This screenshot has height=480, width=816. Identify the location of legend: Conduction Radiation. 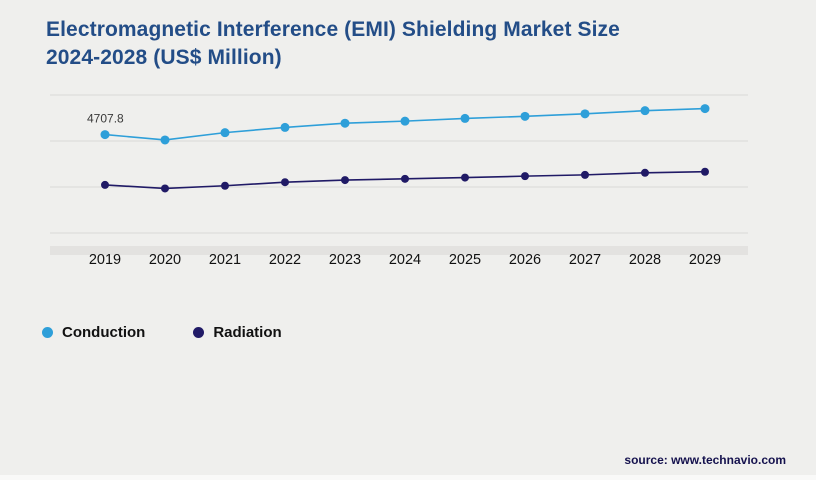
(162, 332).